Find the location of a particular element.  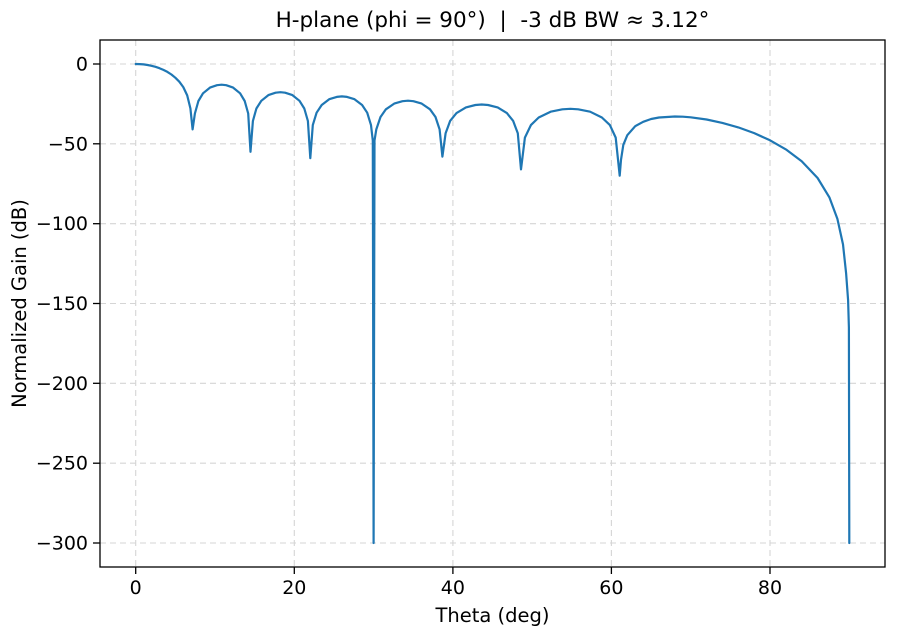

y-tick-label: 0 is located at coordinates (82, 65).